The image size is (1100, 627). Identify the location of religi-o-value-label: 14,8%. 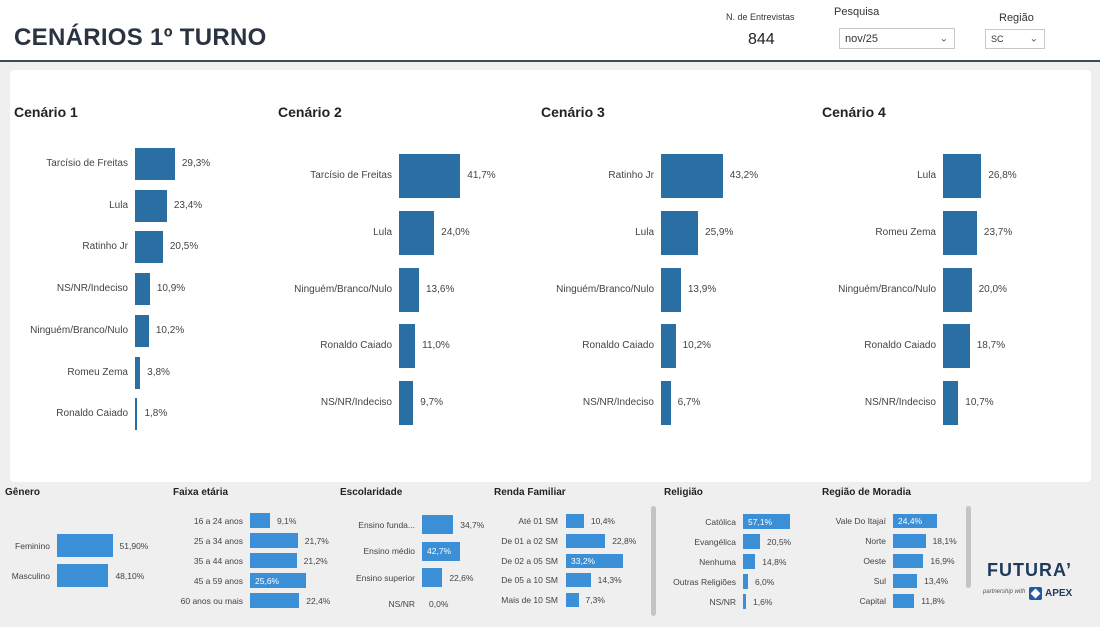
(774, 561).